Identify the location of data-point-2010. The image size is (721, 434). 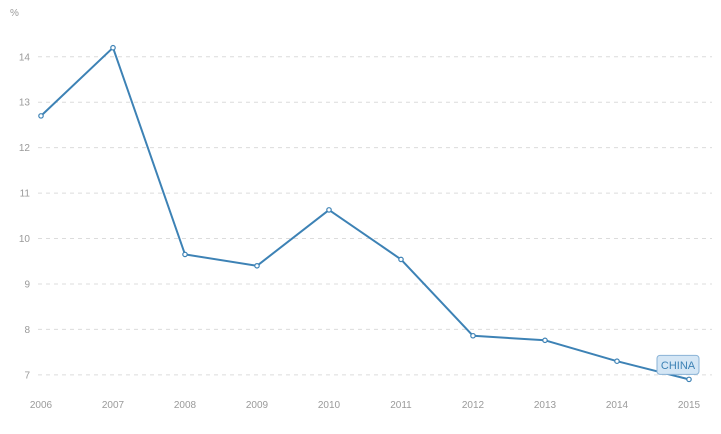
(329, 210).